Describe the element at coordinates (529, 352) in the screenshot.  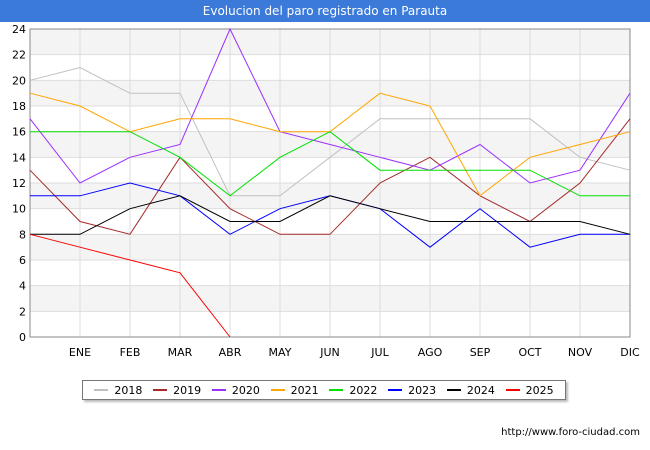
I see `x-tick-label: OCT` at that location.